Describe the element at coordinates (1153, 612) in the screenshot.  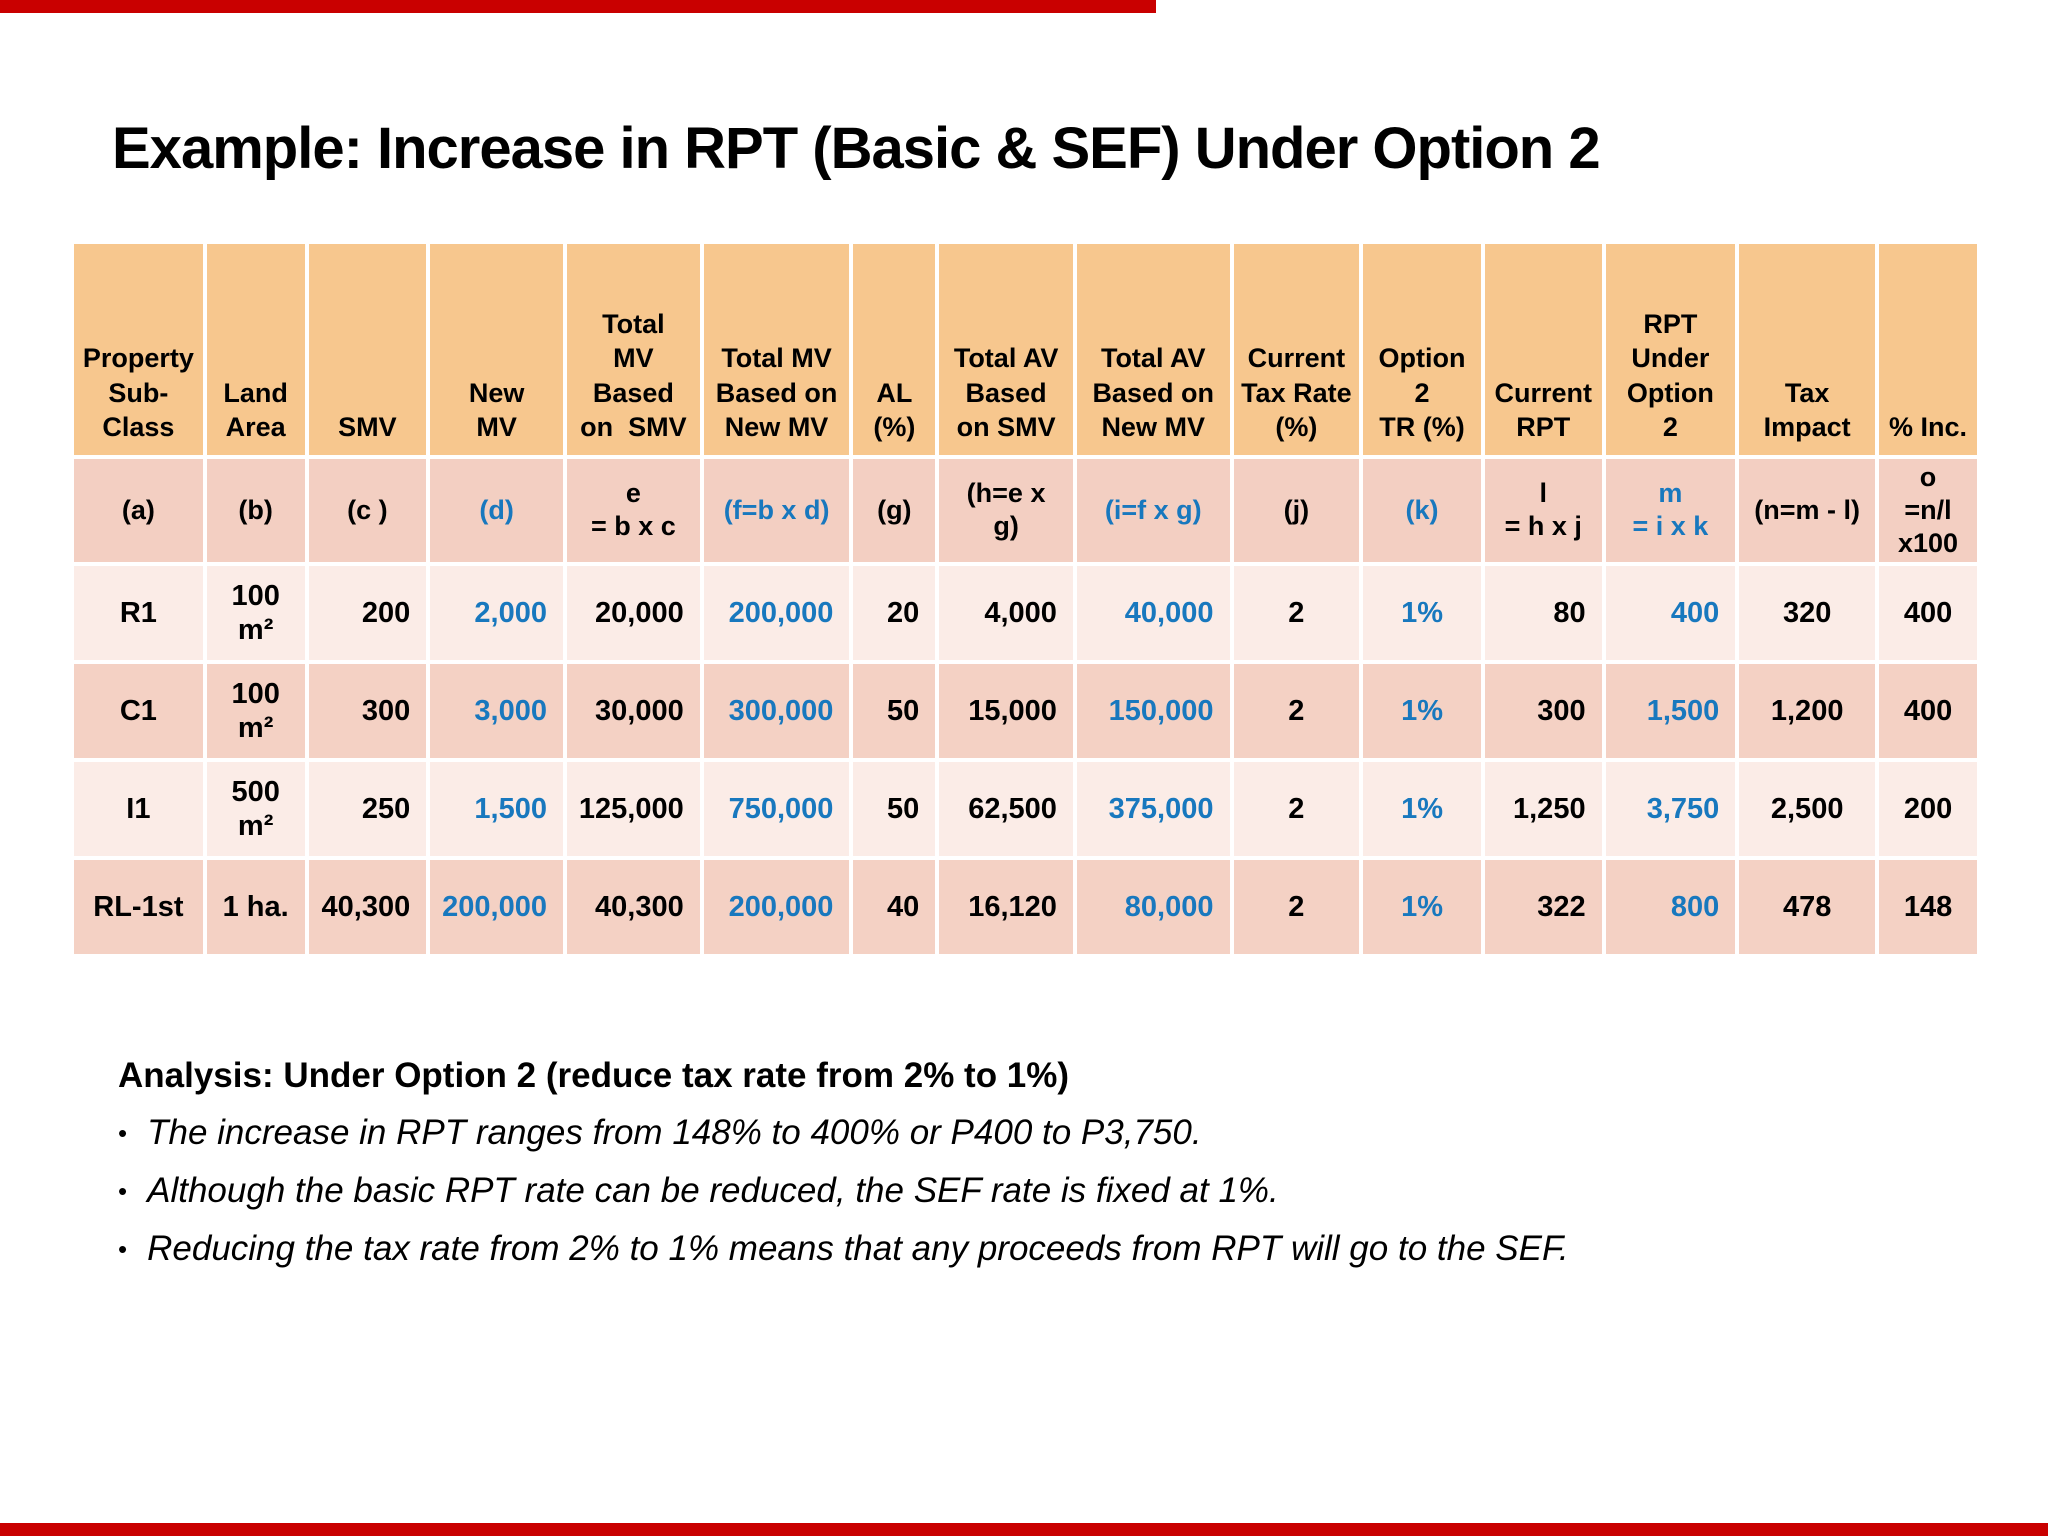
I see `cell-R1-i: 40,000` at that location.